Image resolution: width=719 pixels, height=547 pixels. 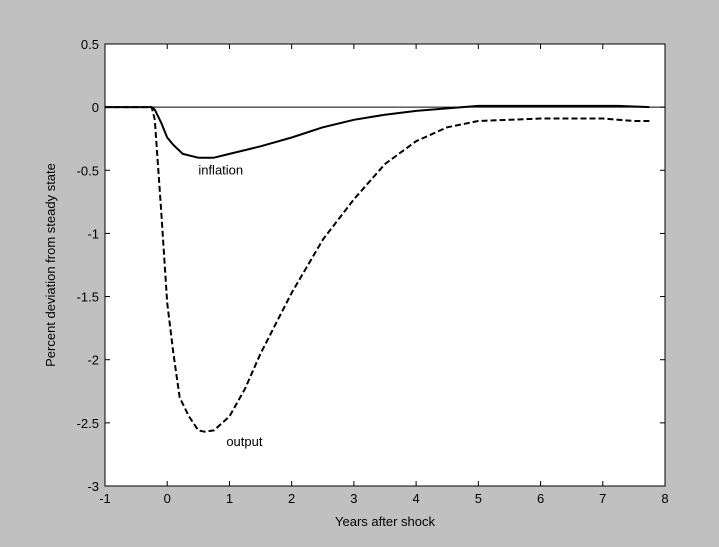 I want to click on x-tick-label: -1, so click(x=105, y=498).